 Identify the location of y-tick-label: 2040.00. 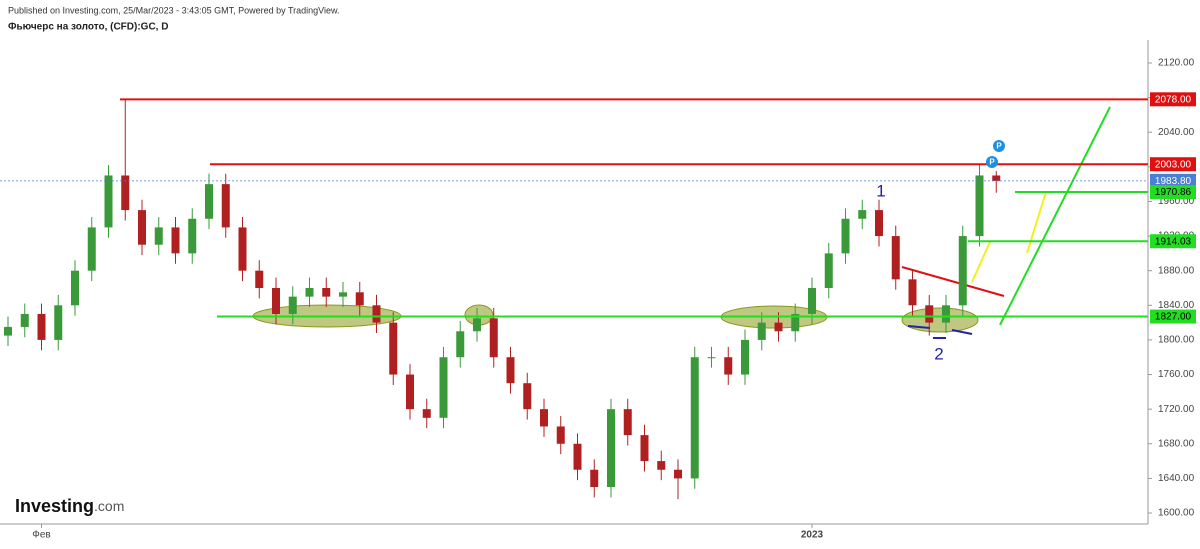
(1176, 132).